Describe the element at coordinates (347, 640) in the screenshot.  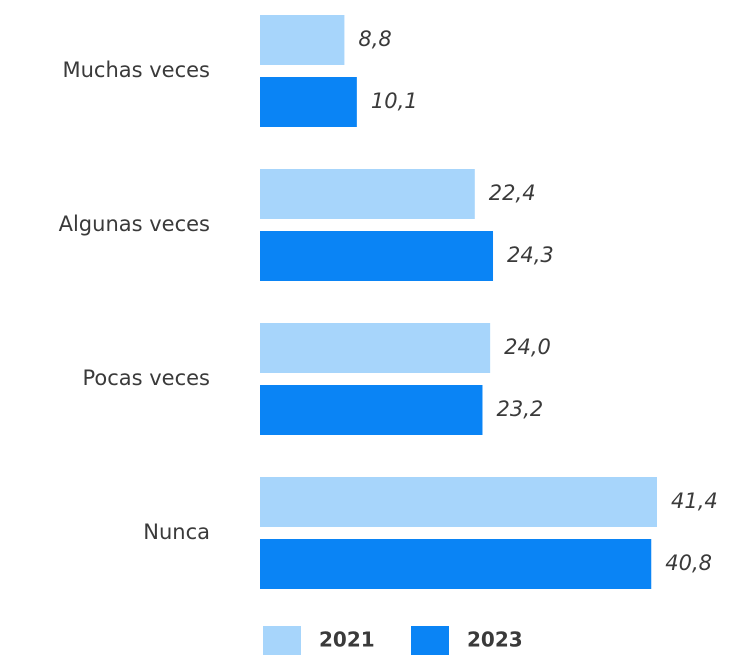
I see `legend-label: 2021` at that location.